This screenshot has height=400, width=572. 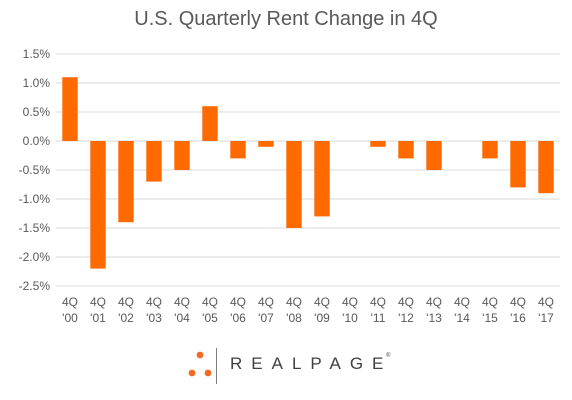 What do you see at coordinates (126, 318) in the screenshot?
I see `x-tick-label: '02` at bounding box center [126, 318].